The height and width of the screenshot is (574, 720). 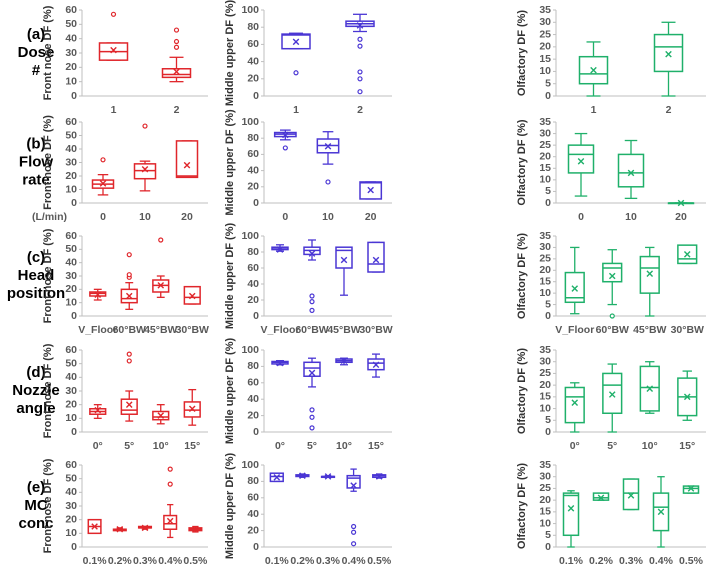 What do you see at coordinates (548, 191) in the screenshot?
I see `y-tick-label: 5` at bounding box center [548, 191].